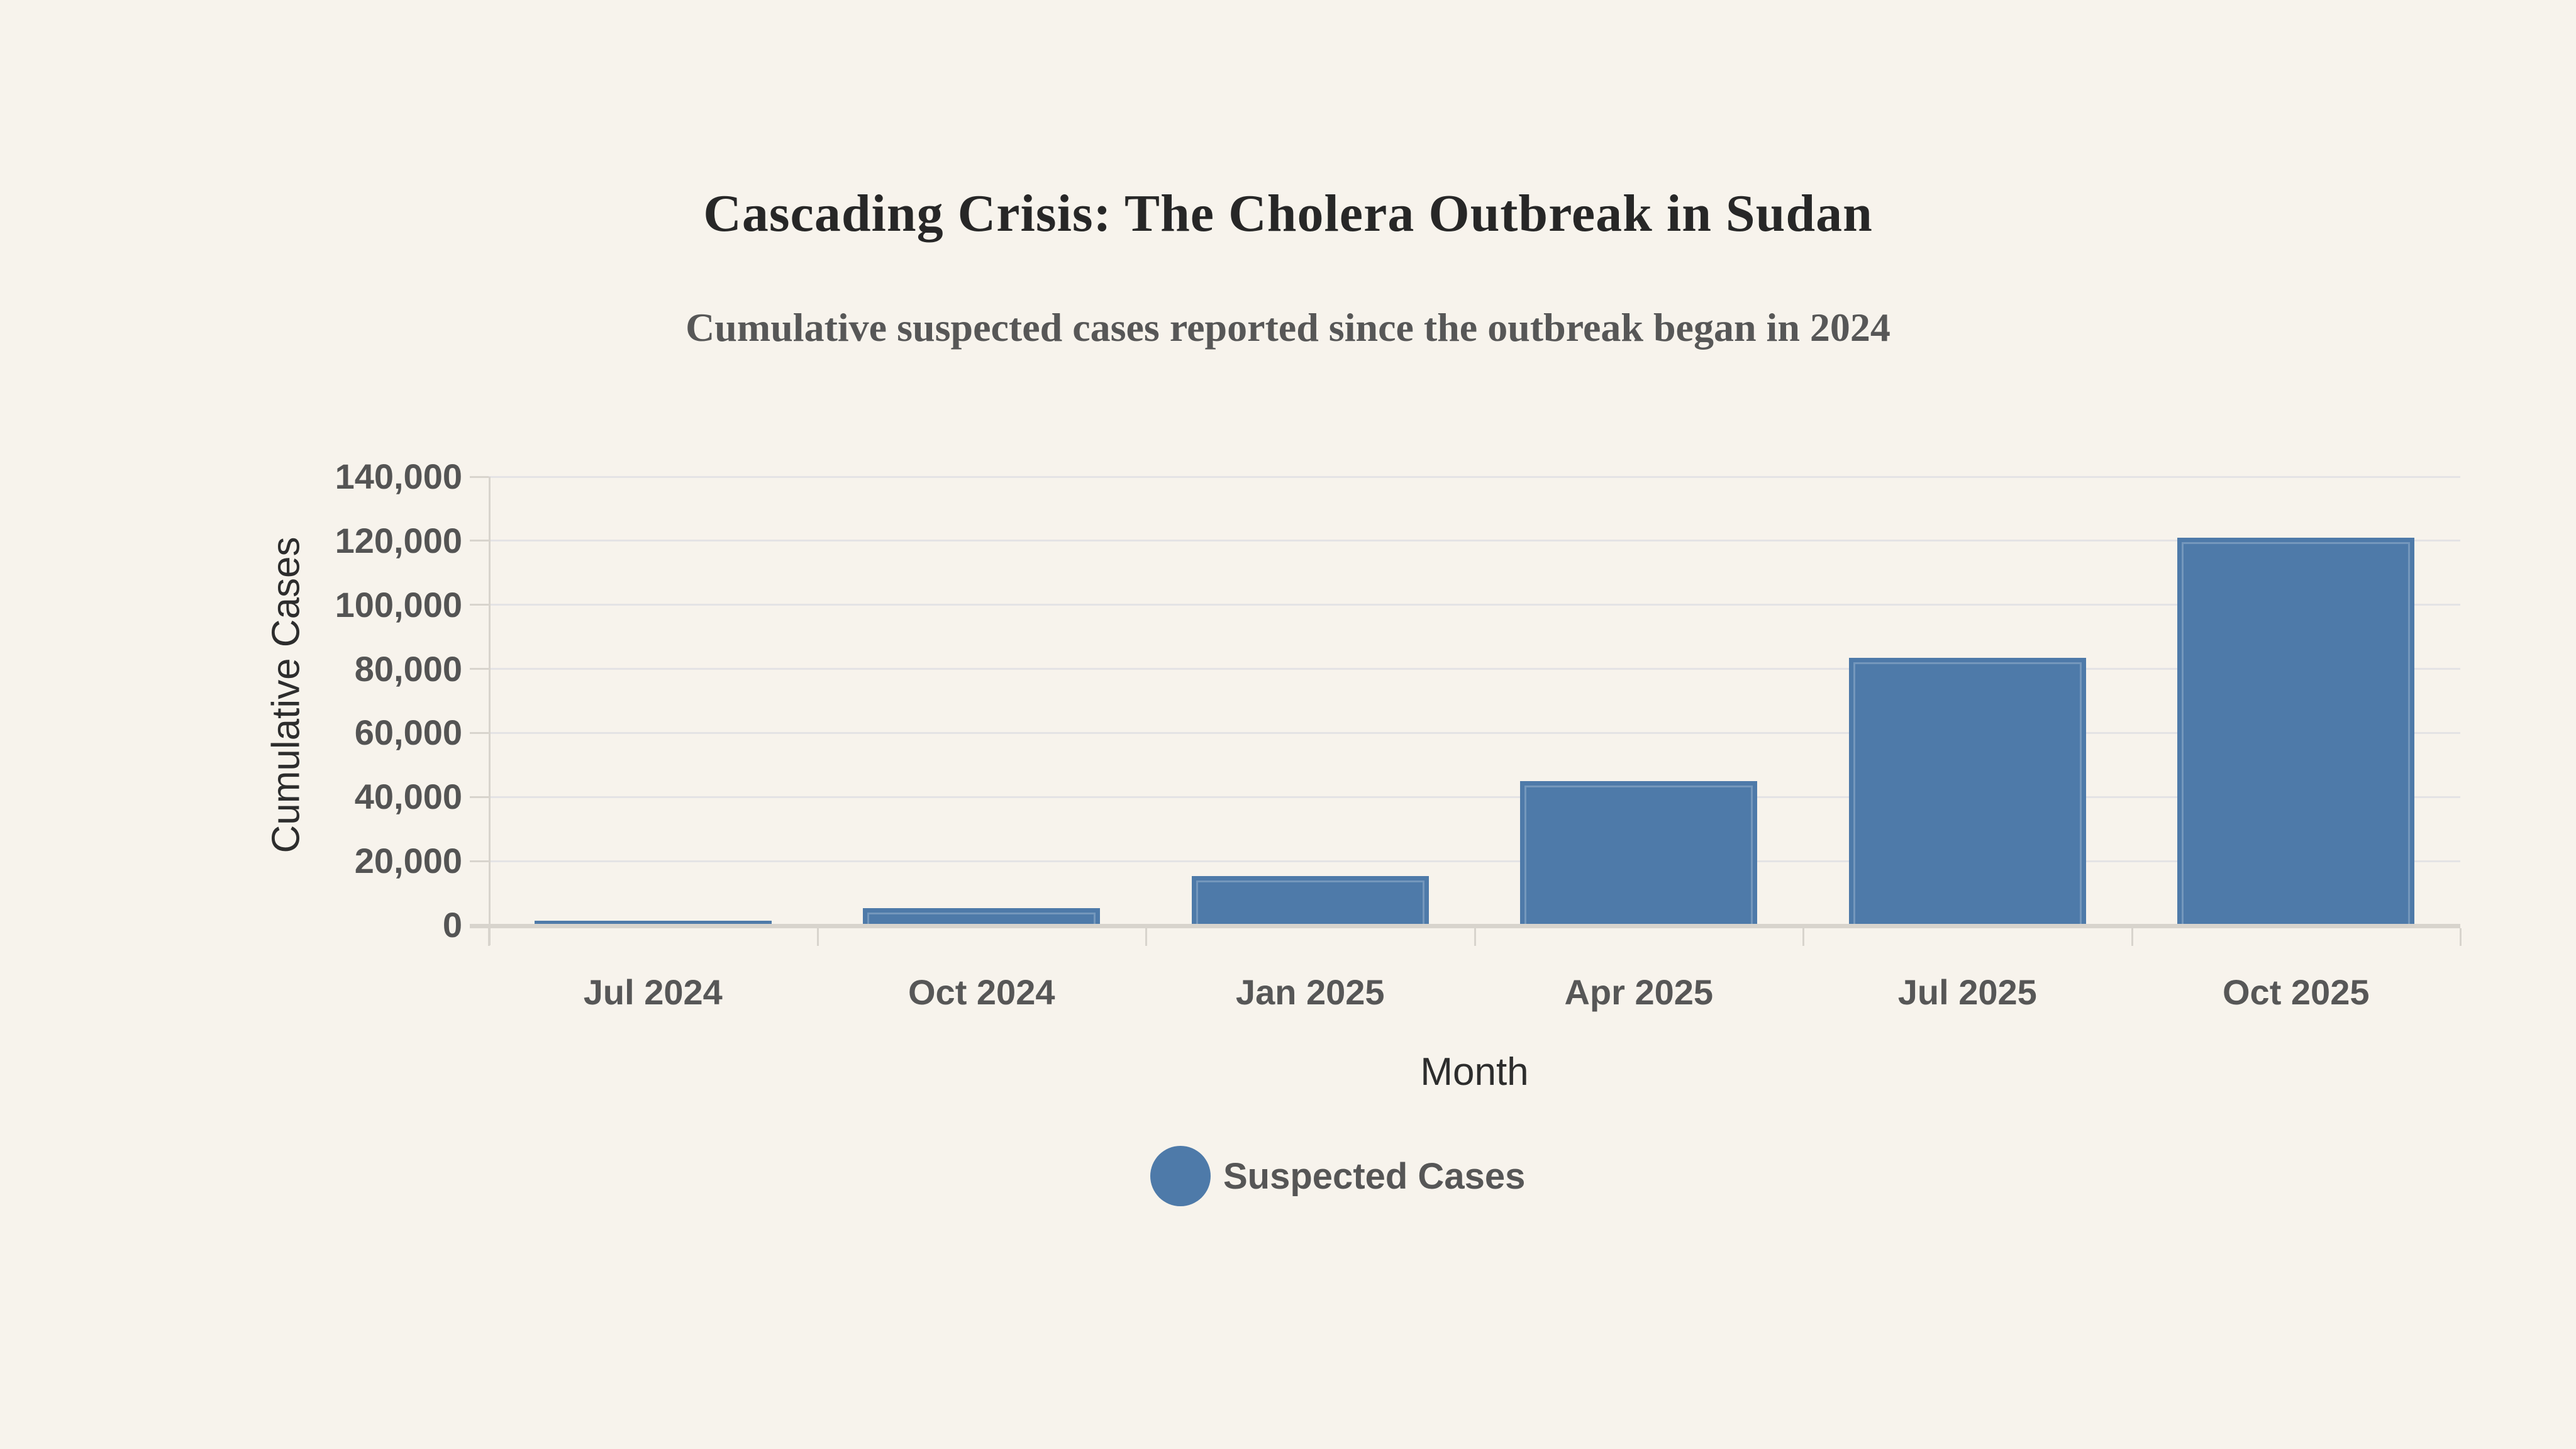 The height and width of the screenshot is (1449, 2576). Describe the element at coordinates (653, 922) in the screenshot. I see `bar-jul-2024` at that location.